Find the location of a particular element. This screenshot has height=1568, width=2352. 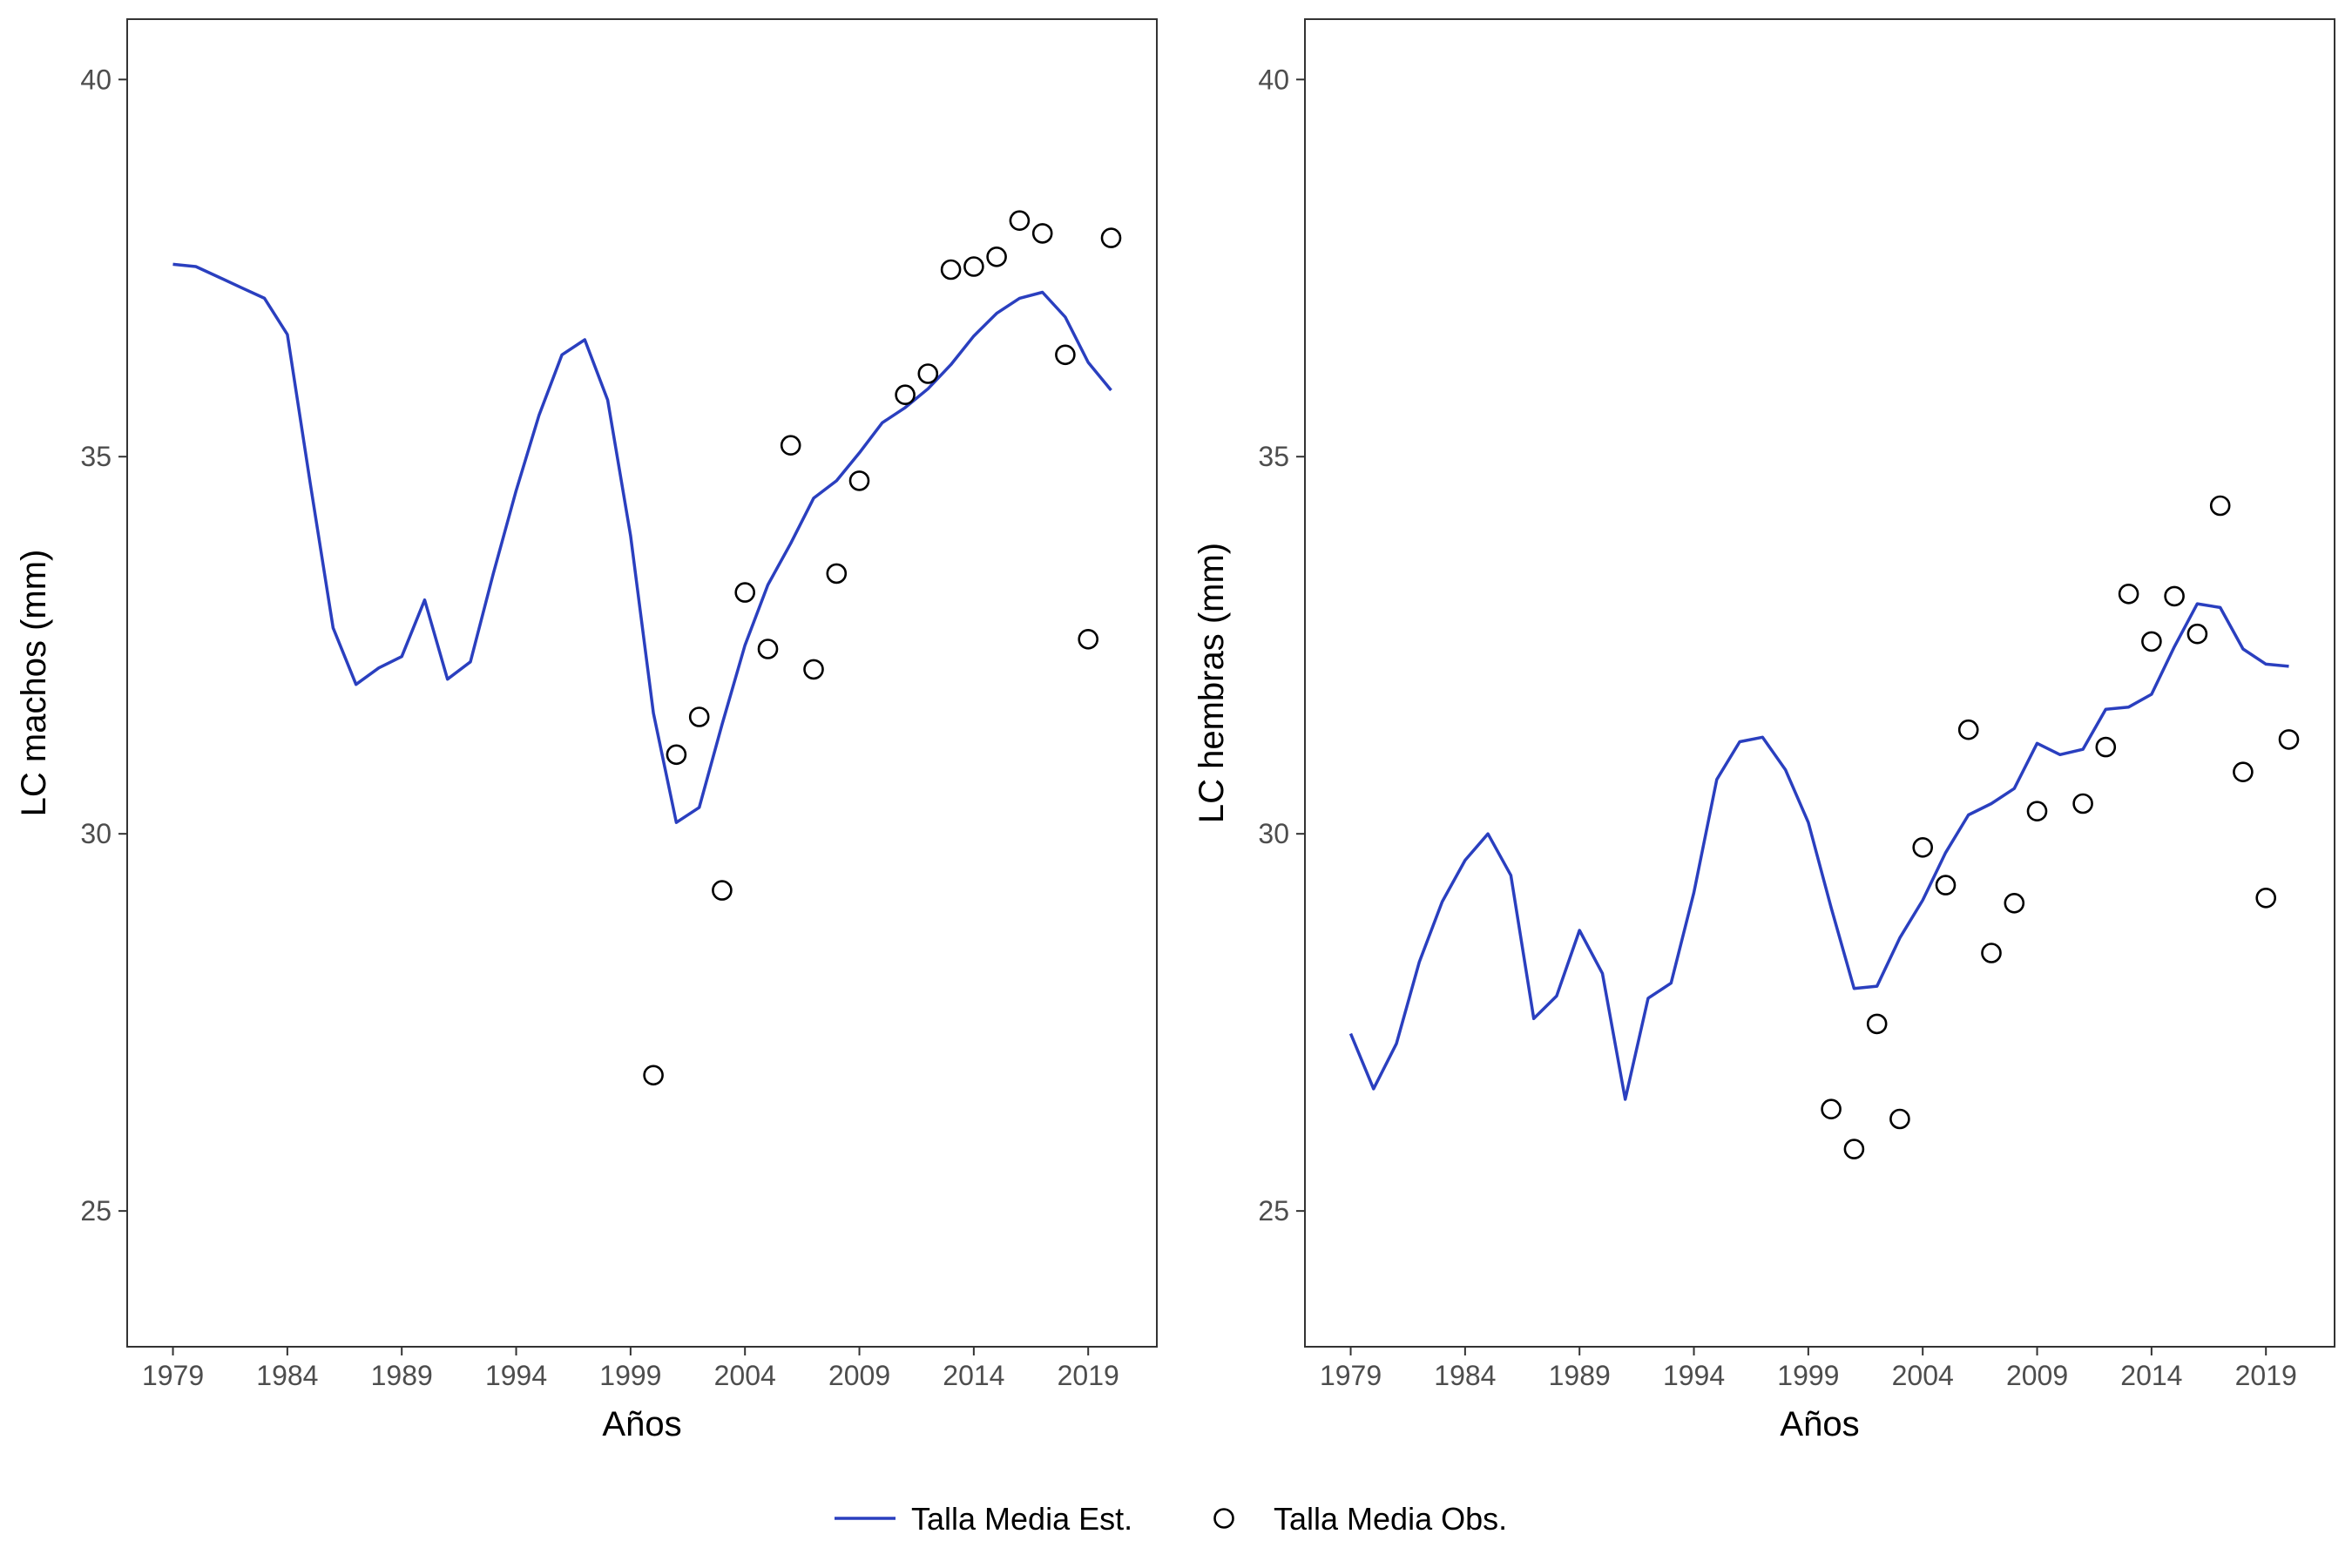

right-x-tick-label: 2009 is located at coordinates (2037, 1375).